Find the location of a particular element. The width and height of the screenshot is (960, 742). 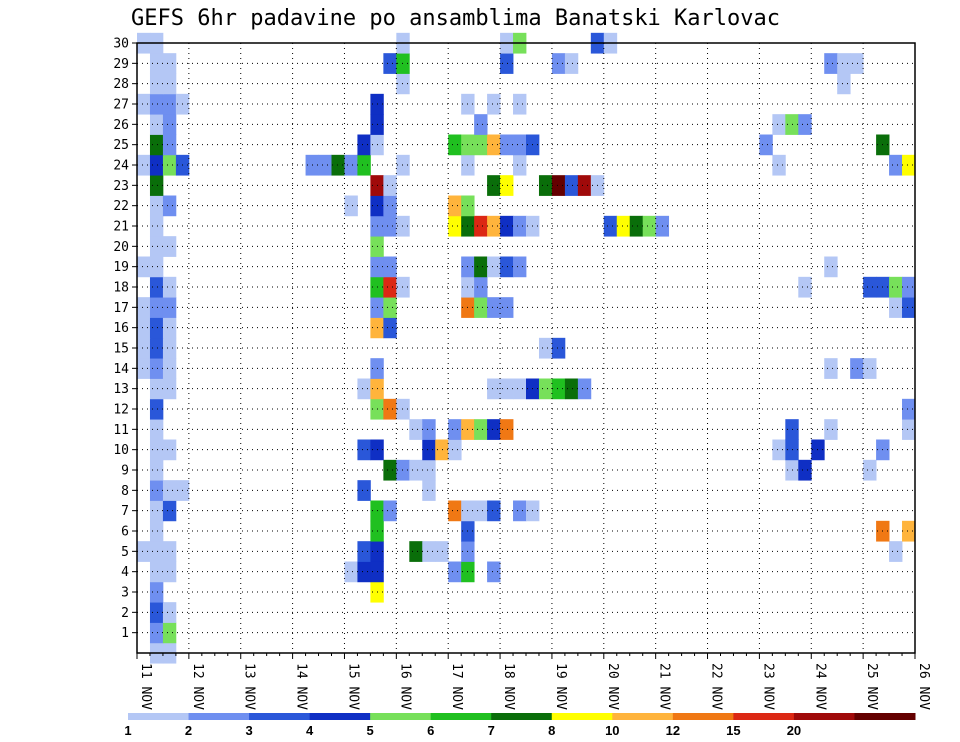

y-tick-label: 20 is located at coordinates (121, 247).